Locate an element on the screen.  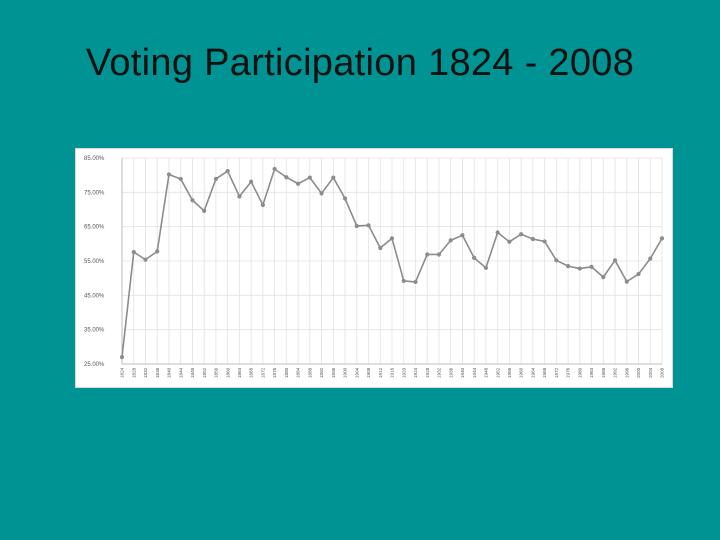
data-point-1968 is located at coordinates (544, 241).